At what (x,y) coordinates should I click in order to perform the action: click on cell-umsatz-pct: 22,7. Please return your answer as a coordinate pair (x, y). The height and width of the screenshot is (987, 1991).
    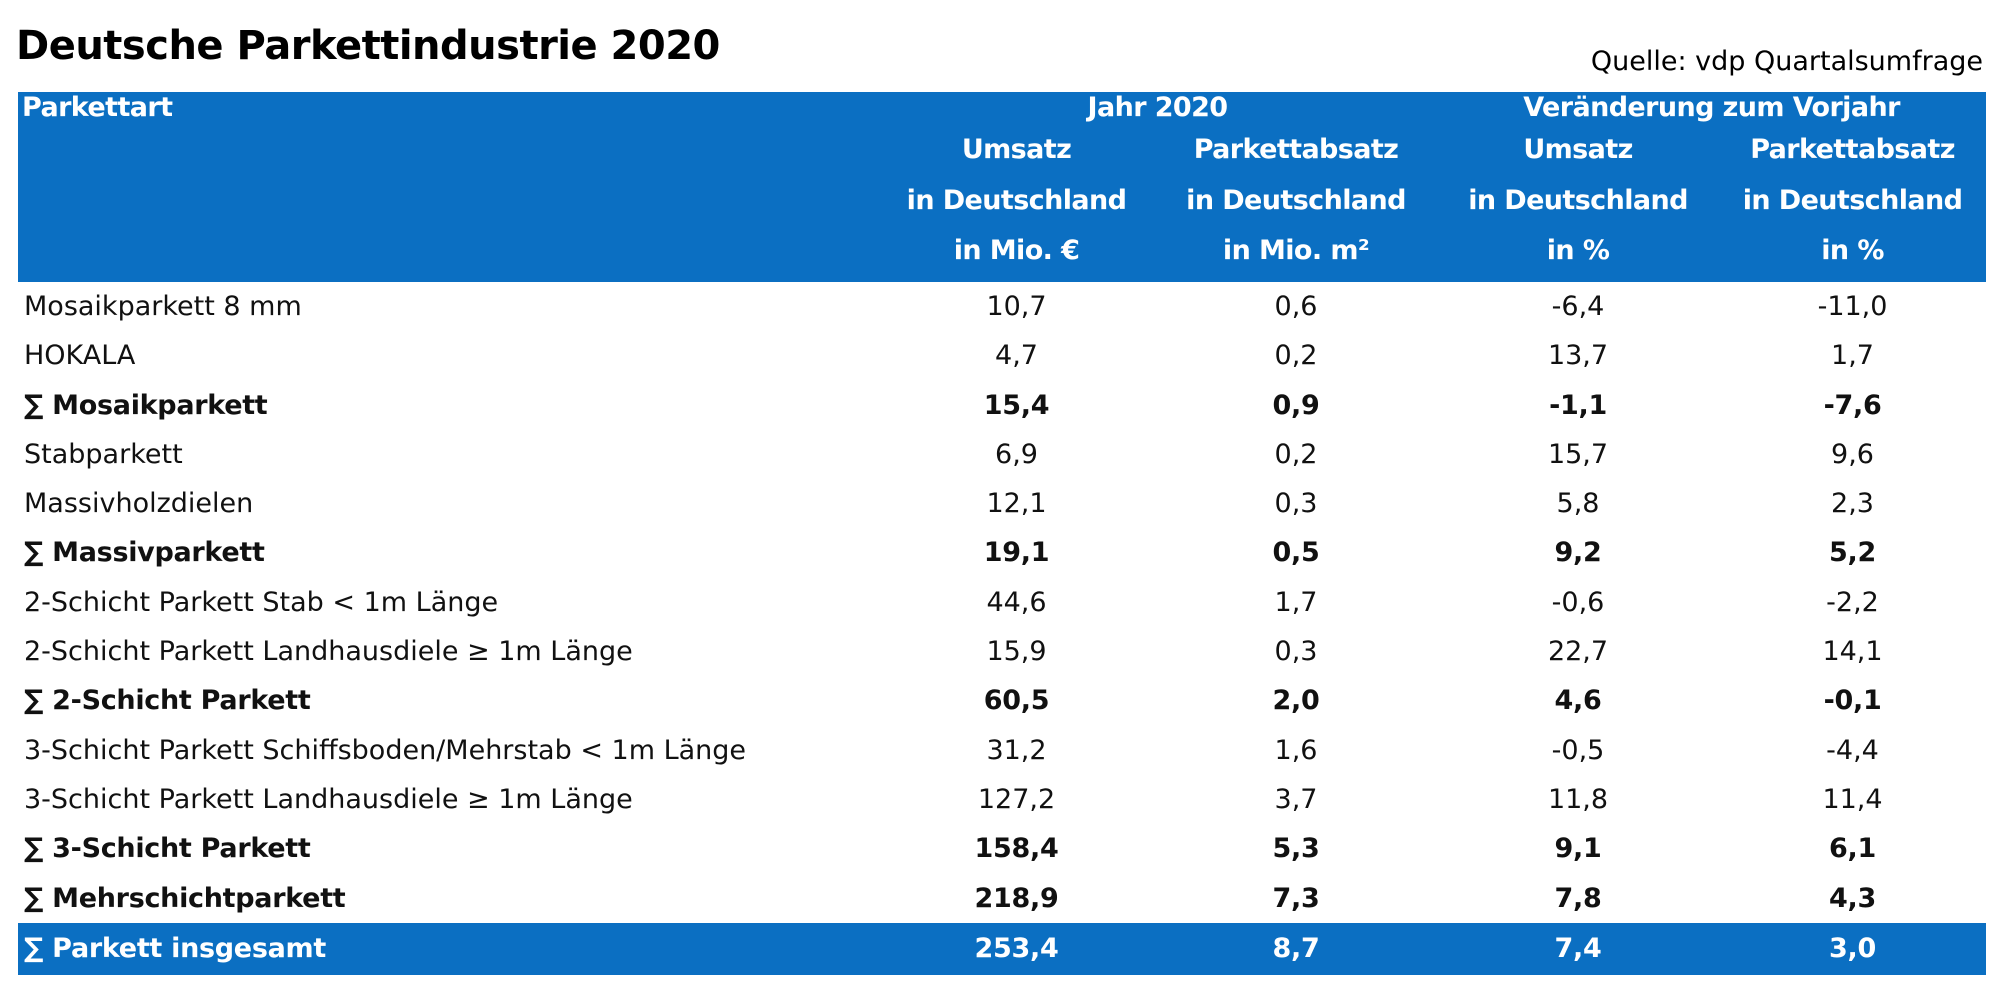
    Looking at the image, I should click on (1578, 652).